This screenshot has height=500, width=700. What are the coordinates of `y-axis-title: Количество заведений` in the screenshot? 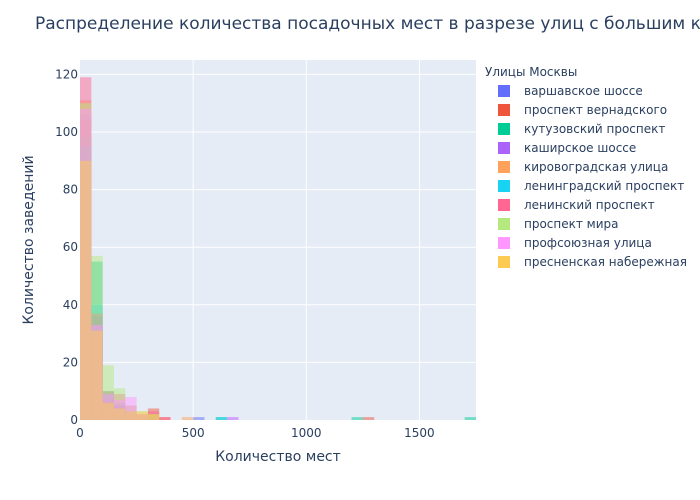 It's located at (29, 239).